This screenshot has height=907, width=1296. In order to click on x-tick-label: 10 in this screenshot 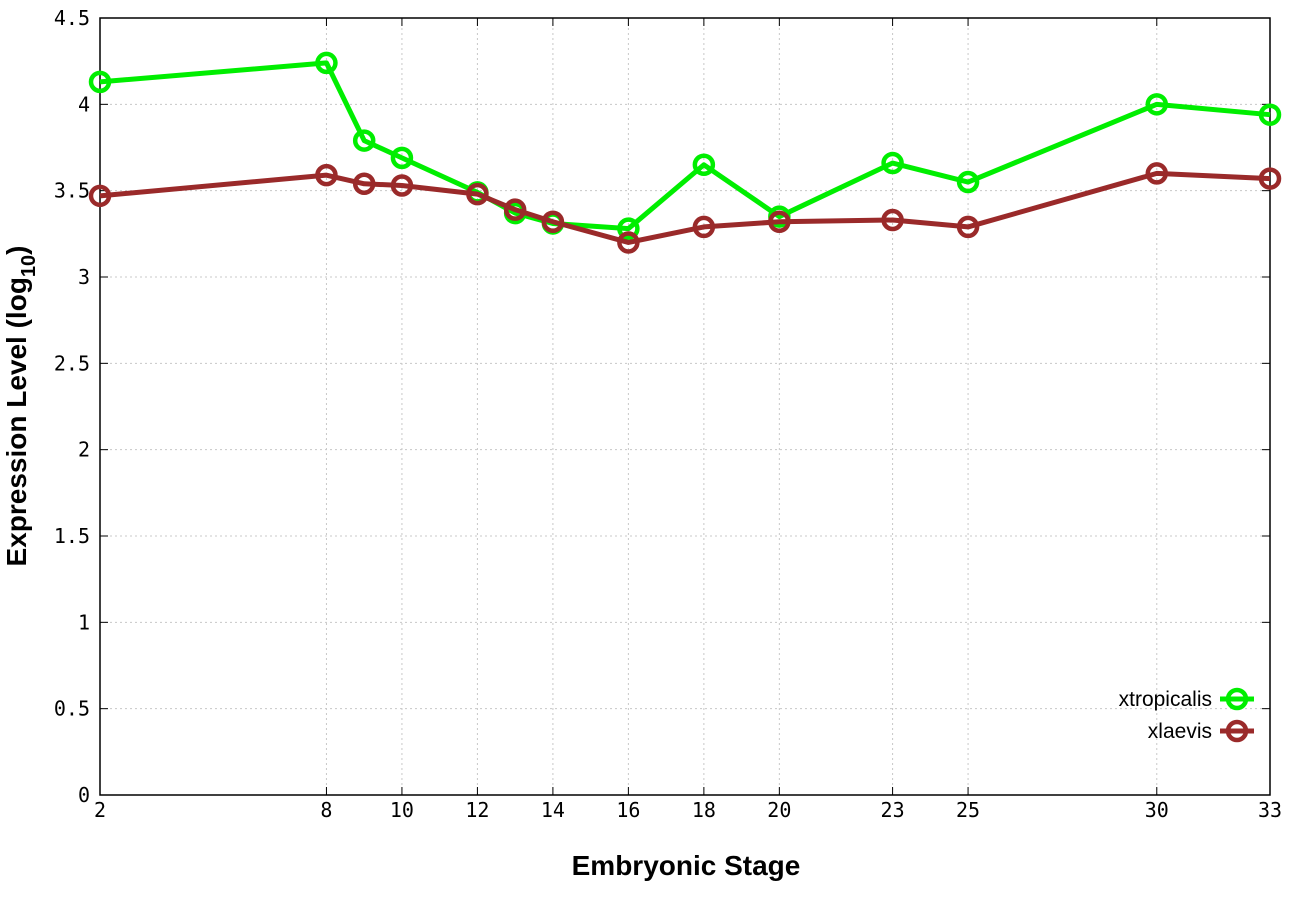, I will do `click(402, 810)`.